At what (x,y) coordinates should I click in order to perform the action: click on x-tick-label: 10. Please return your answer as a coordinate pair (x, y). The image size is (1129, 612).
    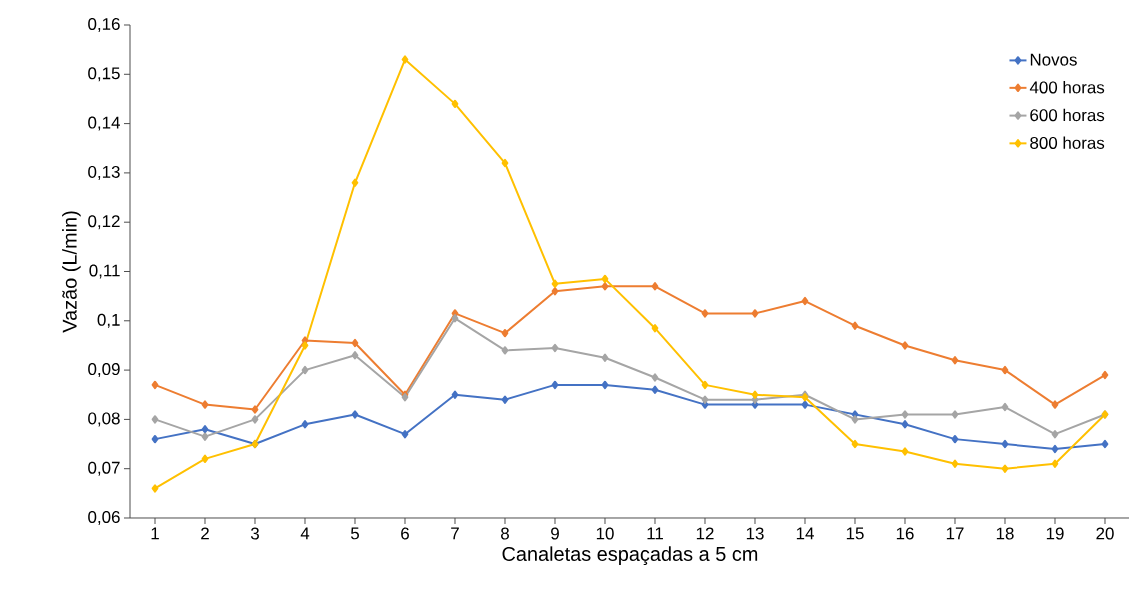
    Looking at the image, I should click on (605, 533).